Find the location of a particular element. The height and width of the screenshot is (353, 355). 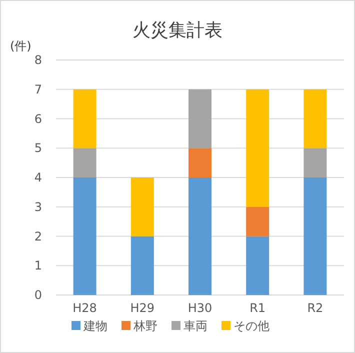

y-tick-label: 8 is located at coordinates (38, 60).